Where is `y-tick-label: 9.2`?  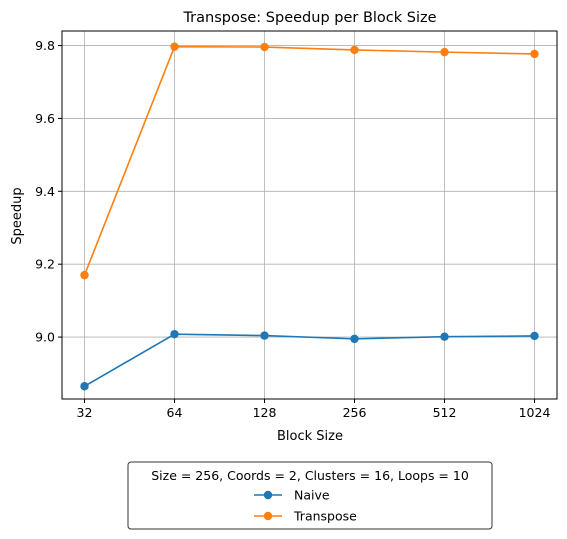 y-tick-label: 9.2 is located at coordinates (45, 264).